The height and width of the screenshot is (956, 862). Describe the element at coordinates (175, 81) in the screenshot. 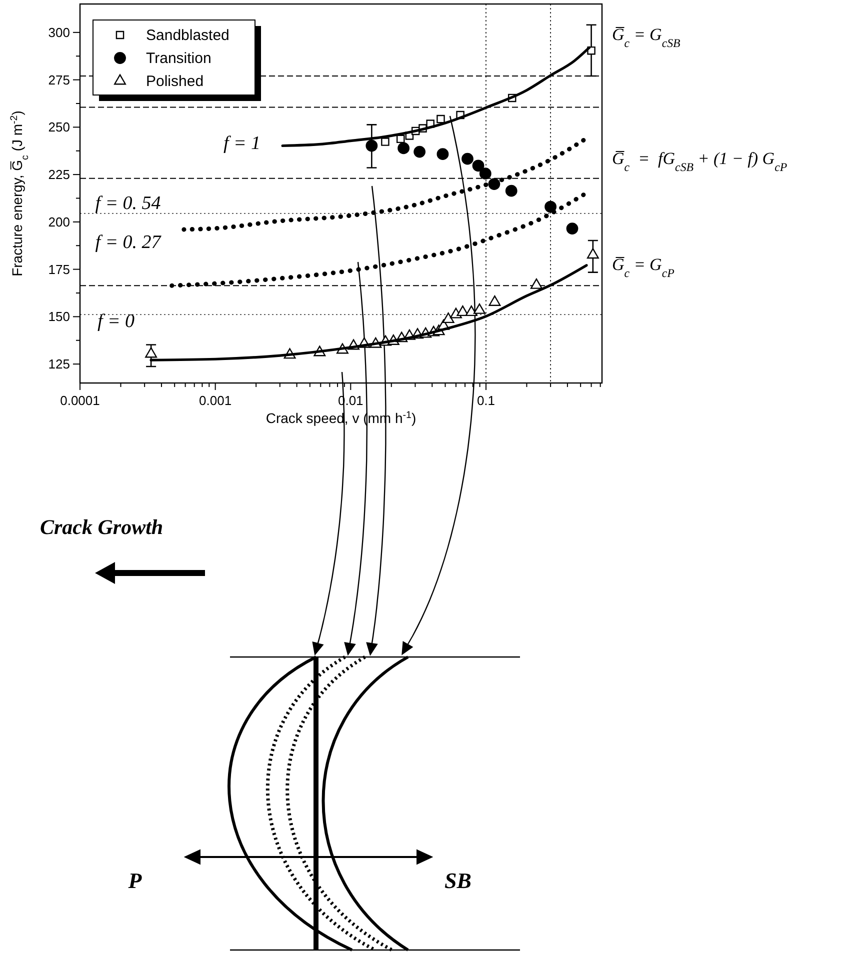

I see `legend-label: Polished` at that location.